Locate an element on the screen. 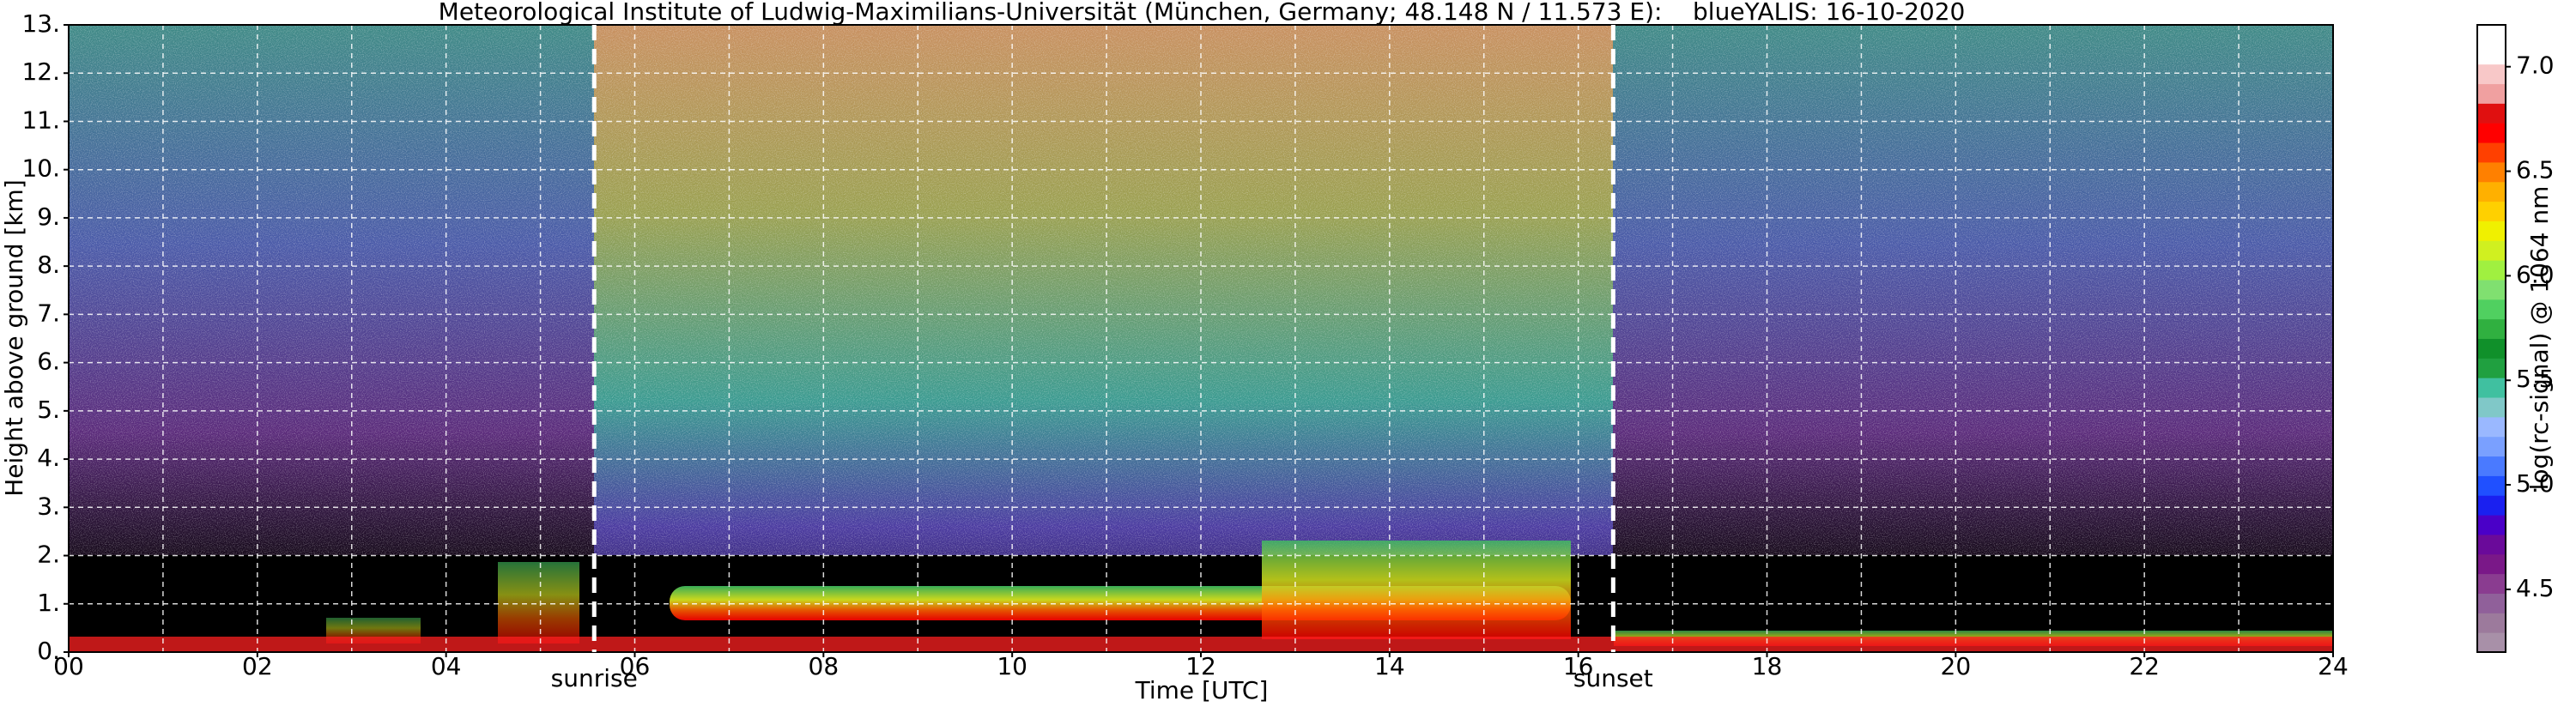 The height and width of the screenshot is (707, 2576). x-tick-label: 18 is located at coordinates (1767, 666).